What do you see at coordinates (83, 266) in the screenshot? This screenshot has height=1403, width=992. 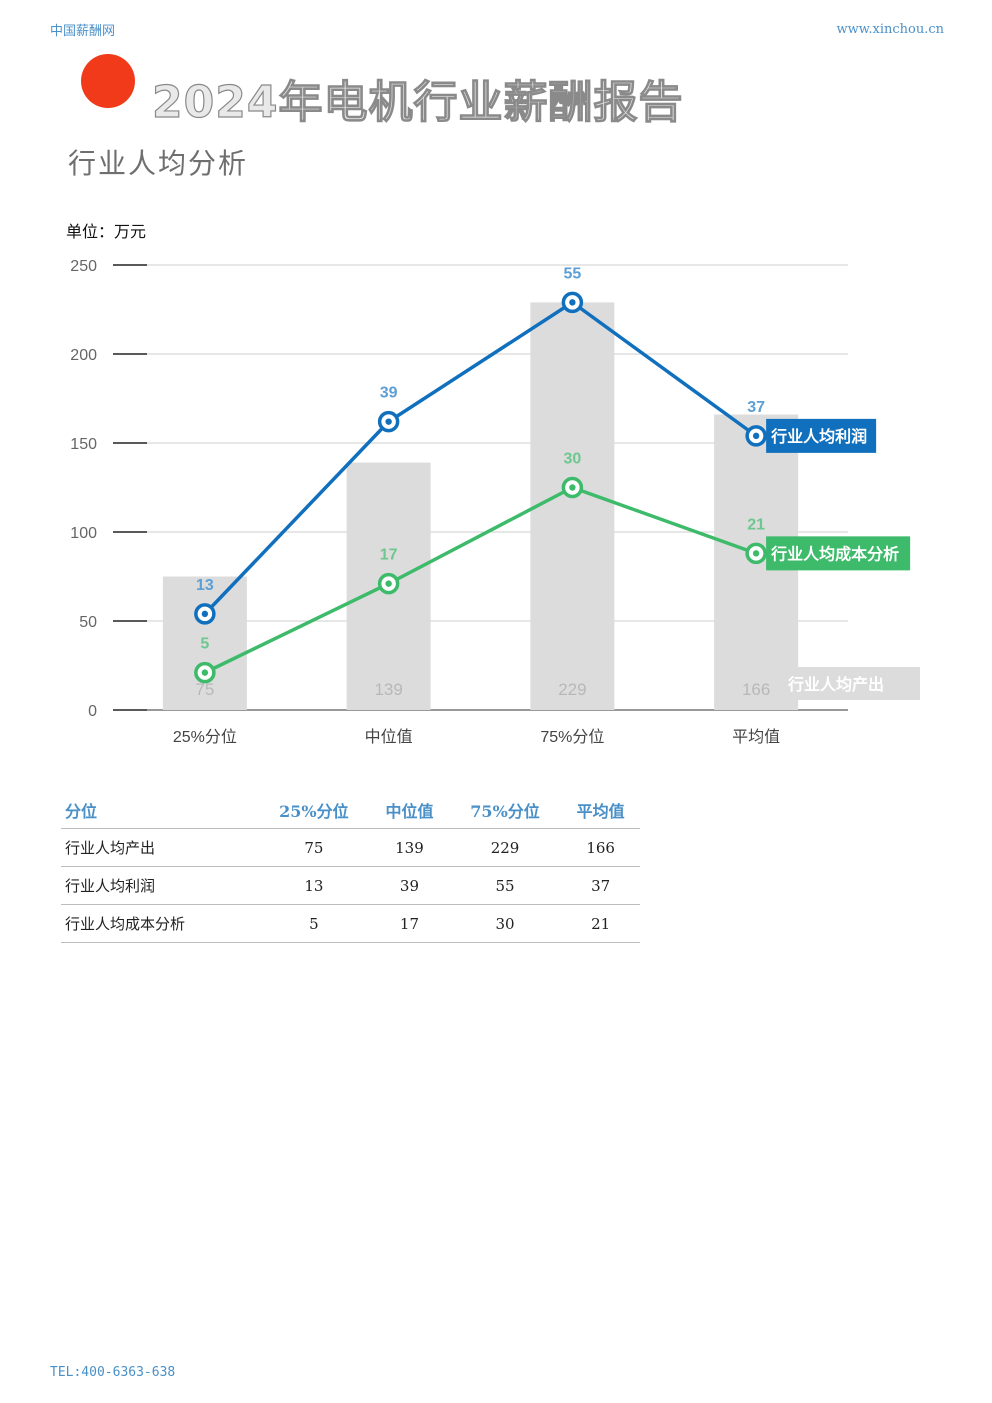 I see `y-tick-label: 250` at bounding box center [83, 266].